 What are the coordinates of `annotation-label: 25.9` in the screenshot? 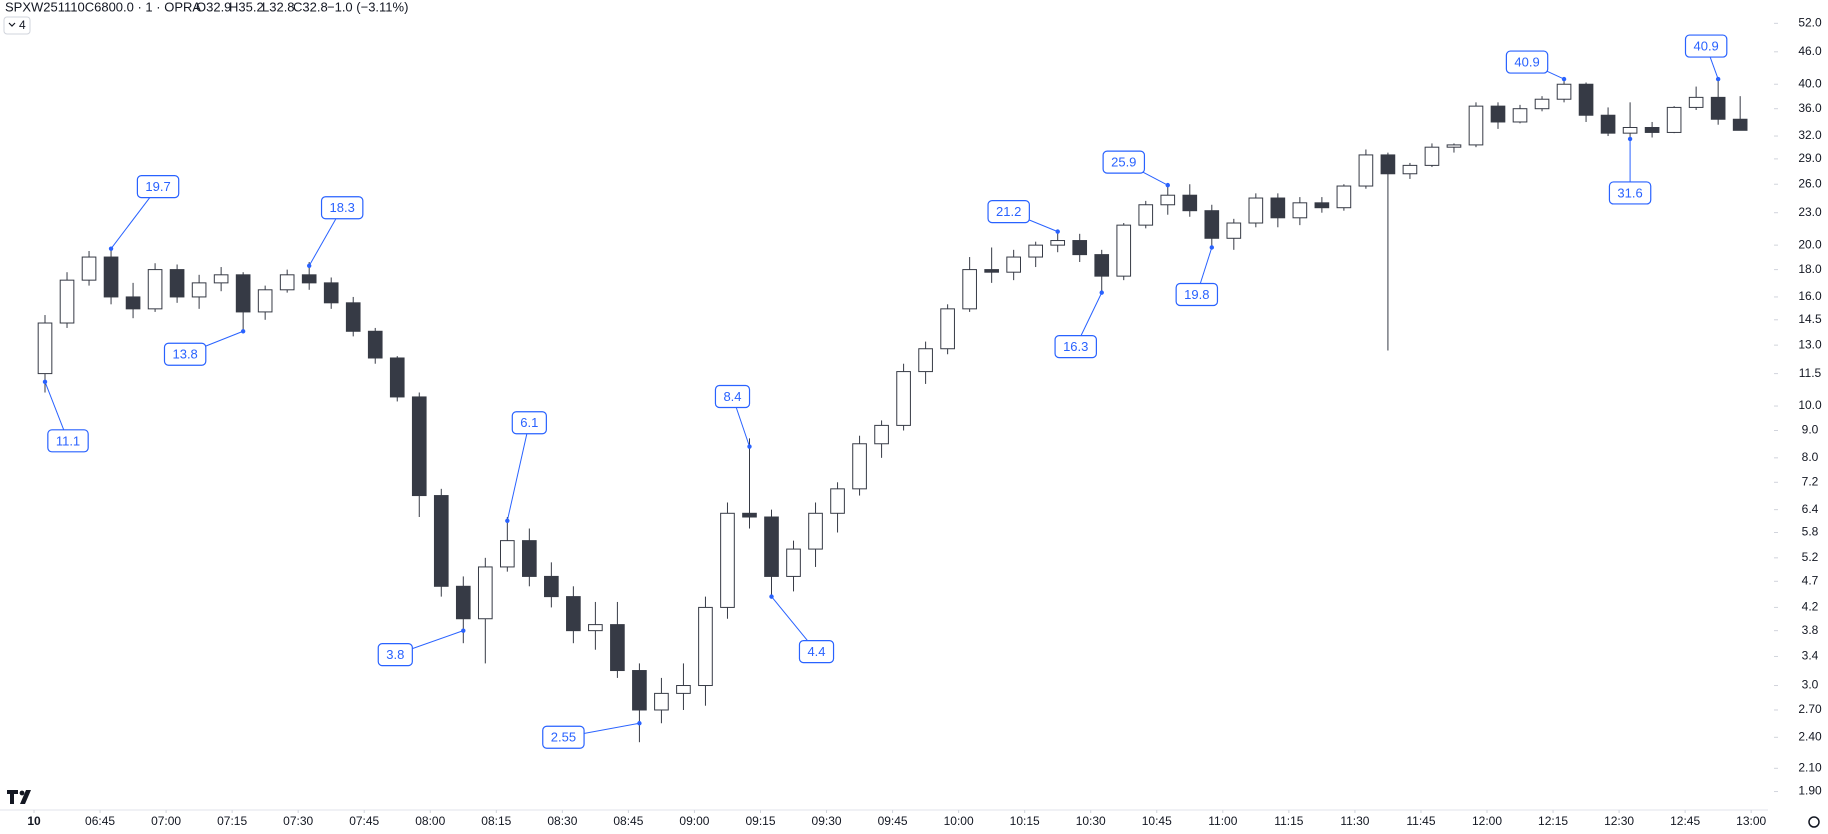 It's located at (1123, 162).